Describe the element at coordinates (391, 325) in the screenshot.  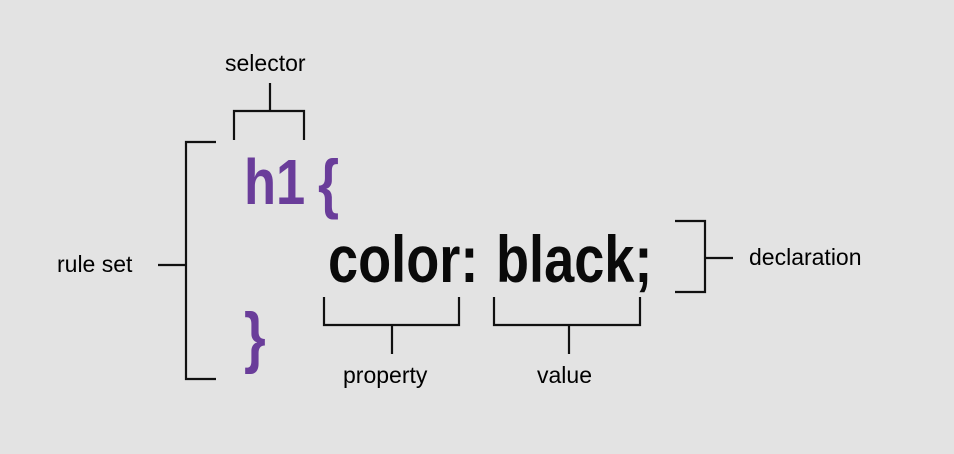
I see `property-bracket` at that location.